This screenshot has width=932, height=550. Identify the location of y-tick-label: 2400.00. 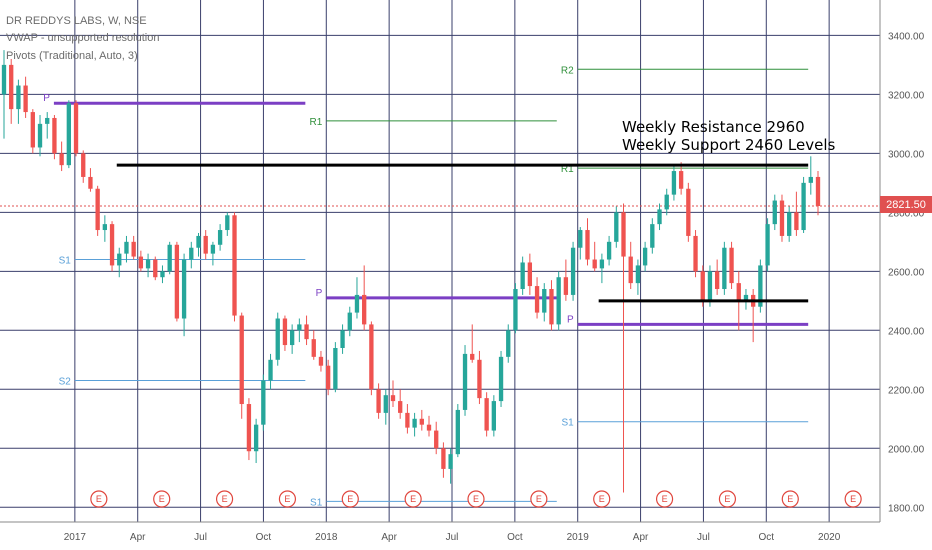
(906, 331).